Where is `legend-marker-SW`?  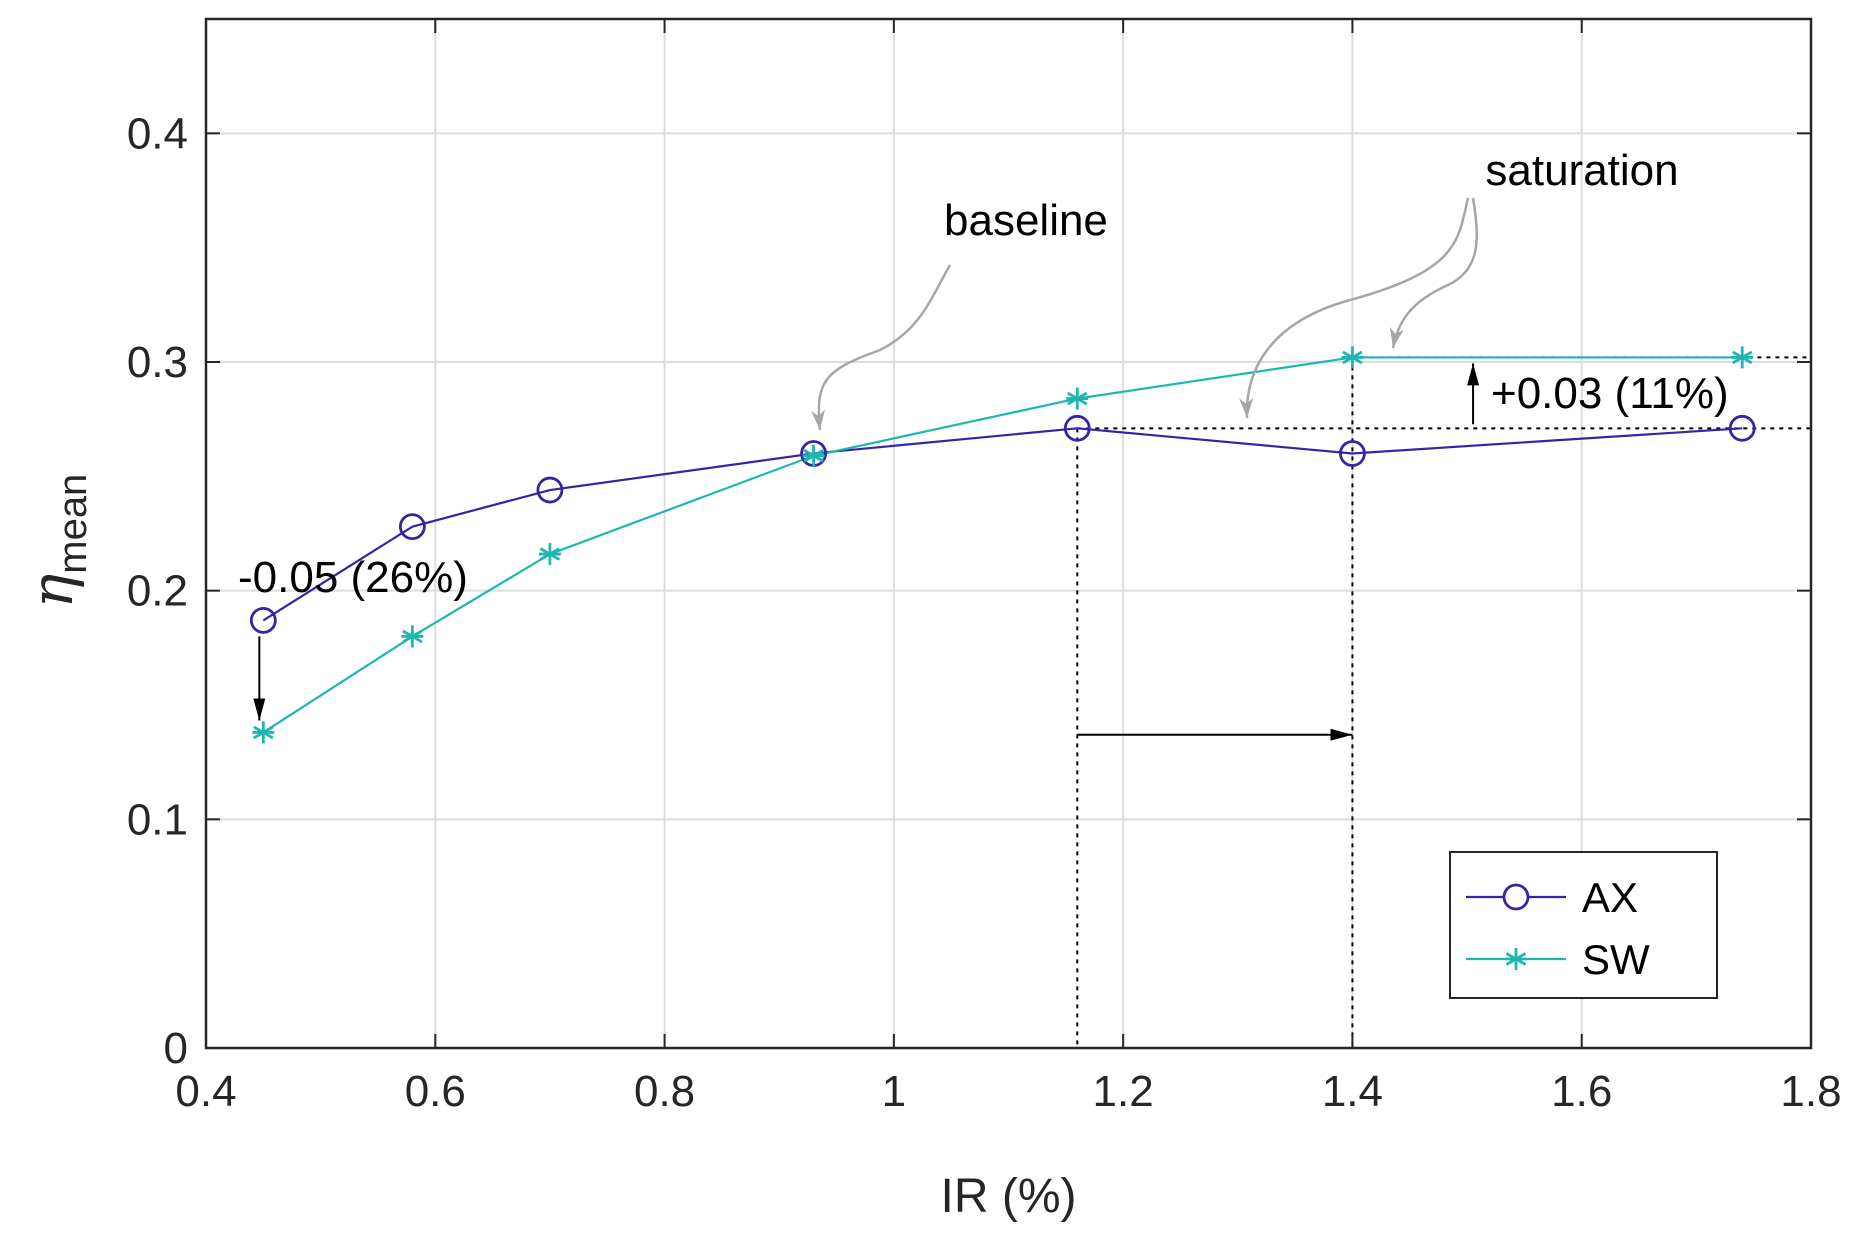 legend-marker-SW is located at coordinates (1516, 959).